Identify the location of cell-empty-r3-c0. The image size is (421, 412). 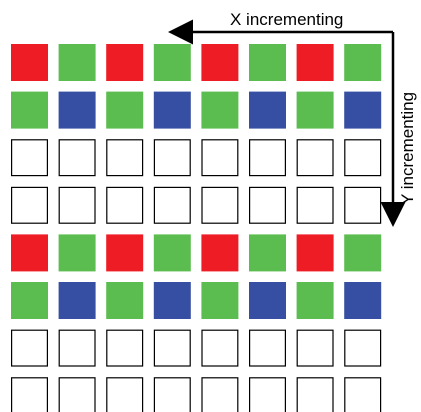
(29, 205).